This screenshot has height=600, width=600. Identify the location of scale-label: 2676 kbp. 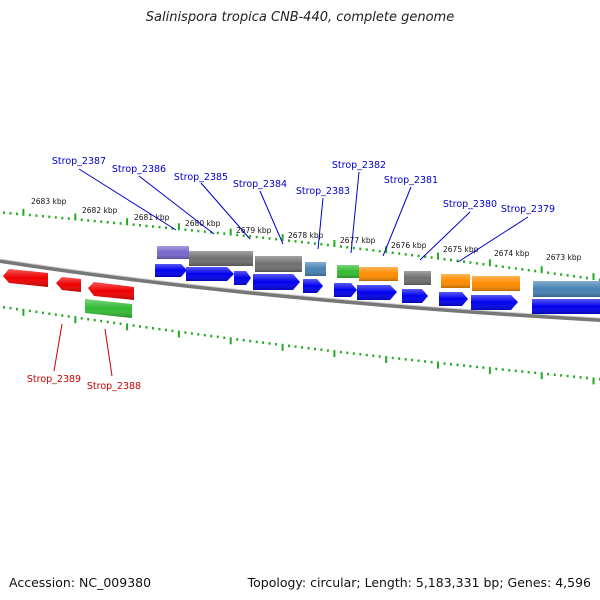
(409, 245).